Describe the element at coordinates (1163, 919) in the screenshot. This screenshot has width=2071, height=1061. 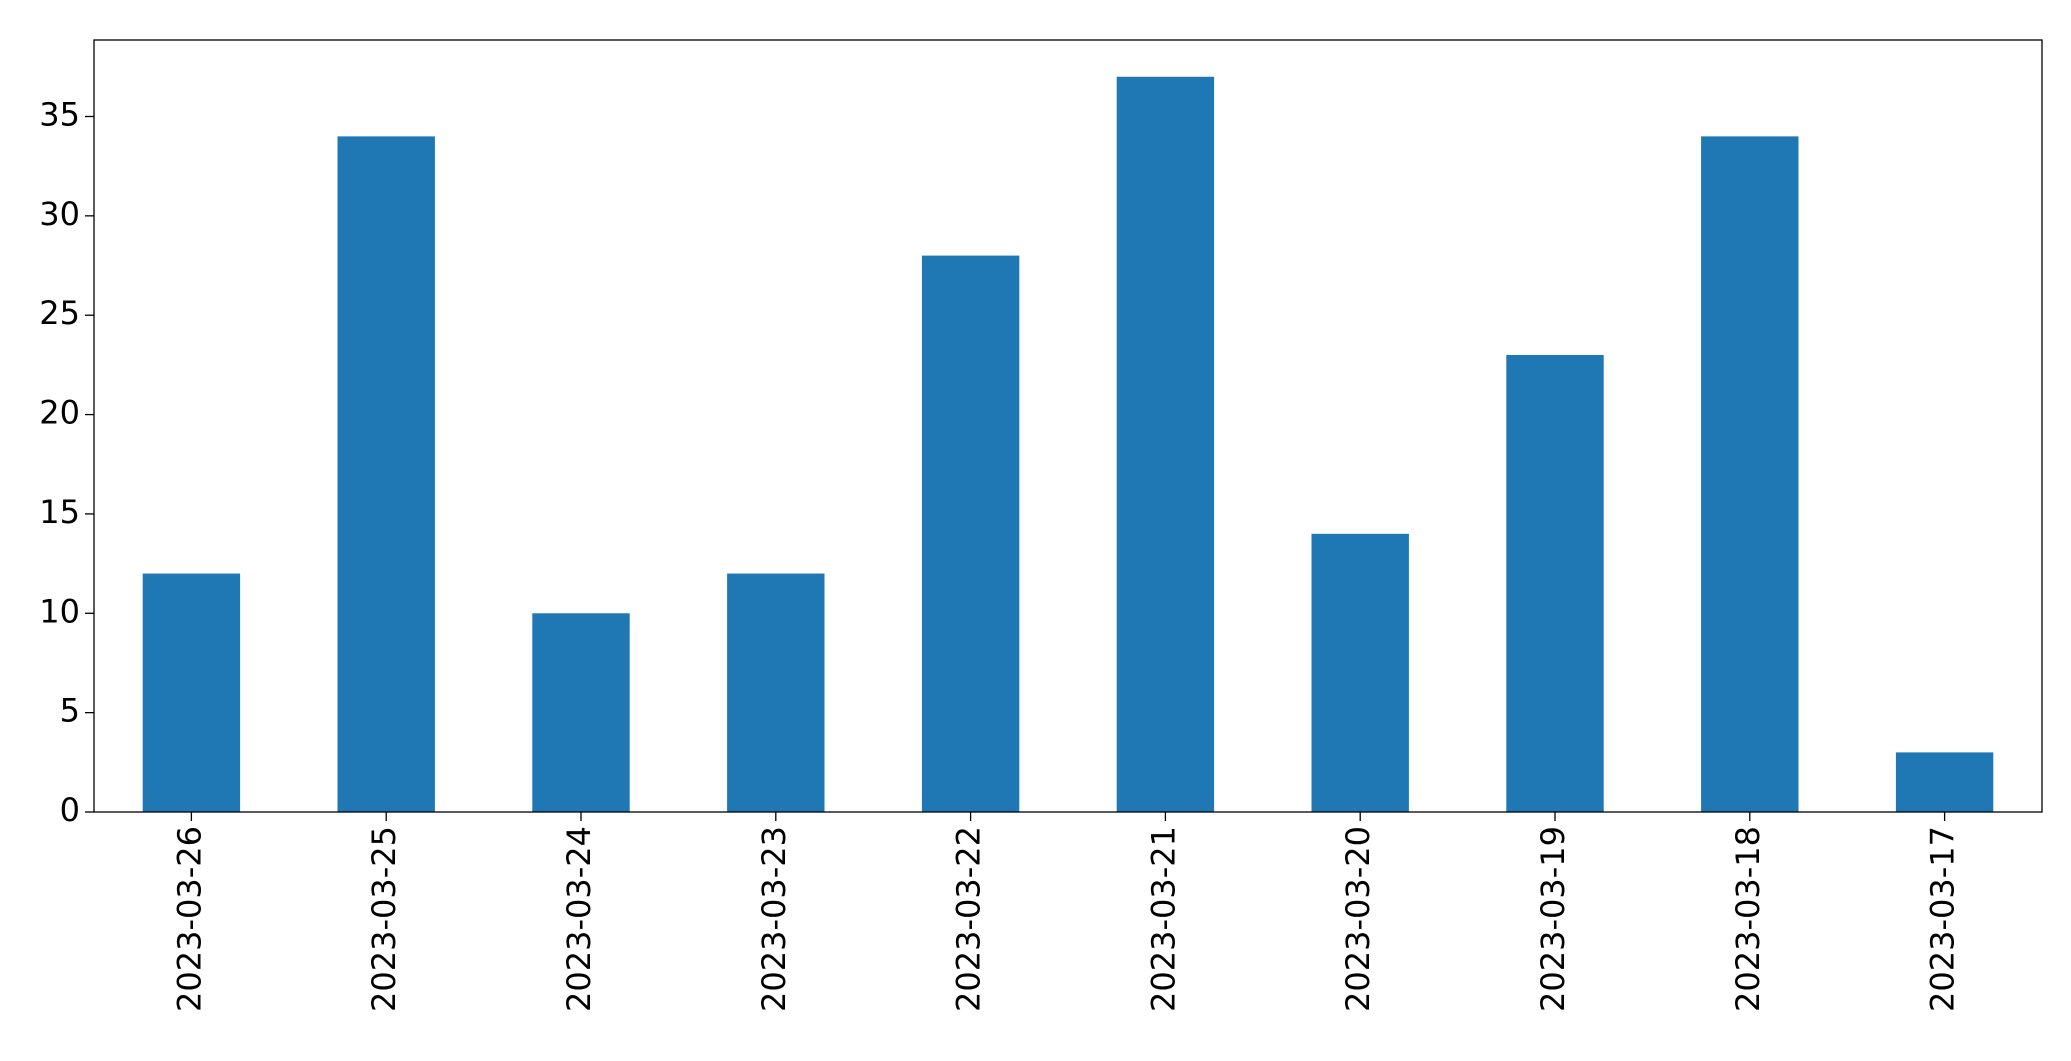
I see `x-tick-label: 2023-03-21` at that location.